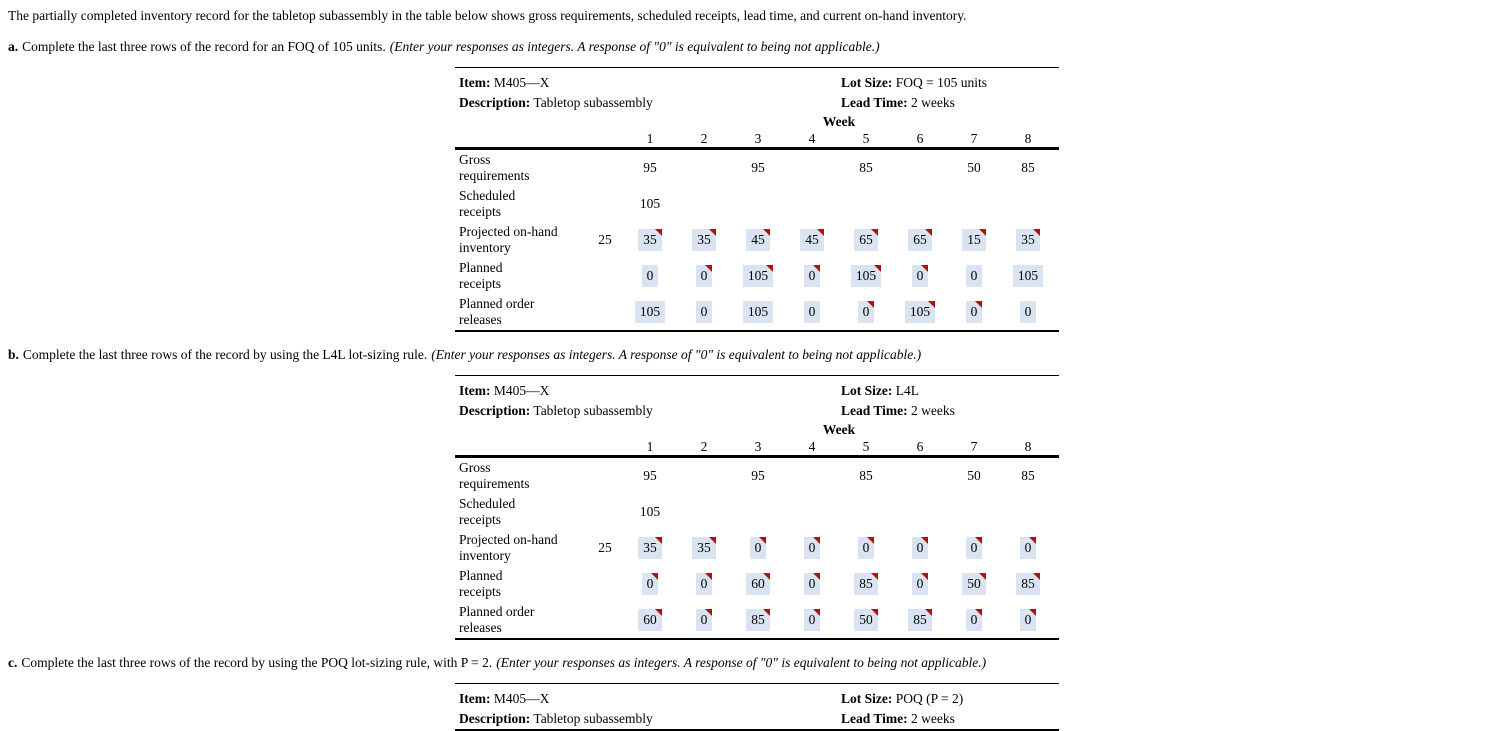 The height and width of the screenshot is (731, 1499). What do you see at coordinates (508, 239) in the screenshot?
I see `row-label: Projected on-hand inventory` at bounding box center [508, 239].